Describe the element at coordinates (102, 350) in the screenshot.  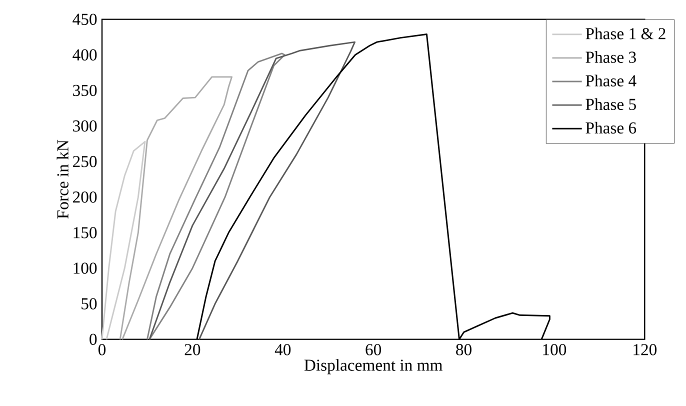
I see `x-tick-label: 0` at that location.